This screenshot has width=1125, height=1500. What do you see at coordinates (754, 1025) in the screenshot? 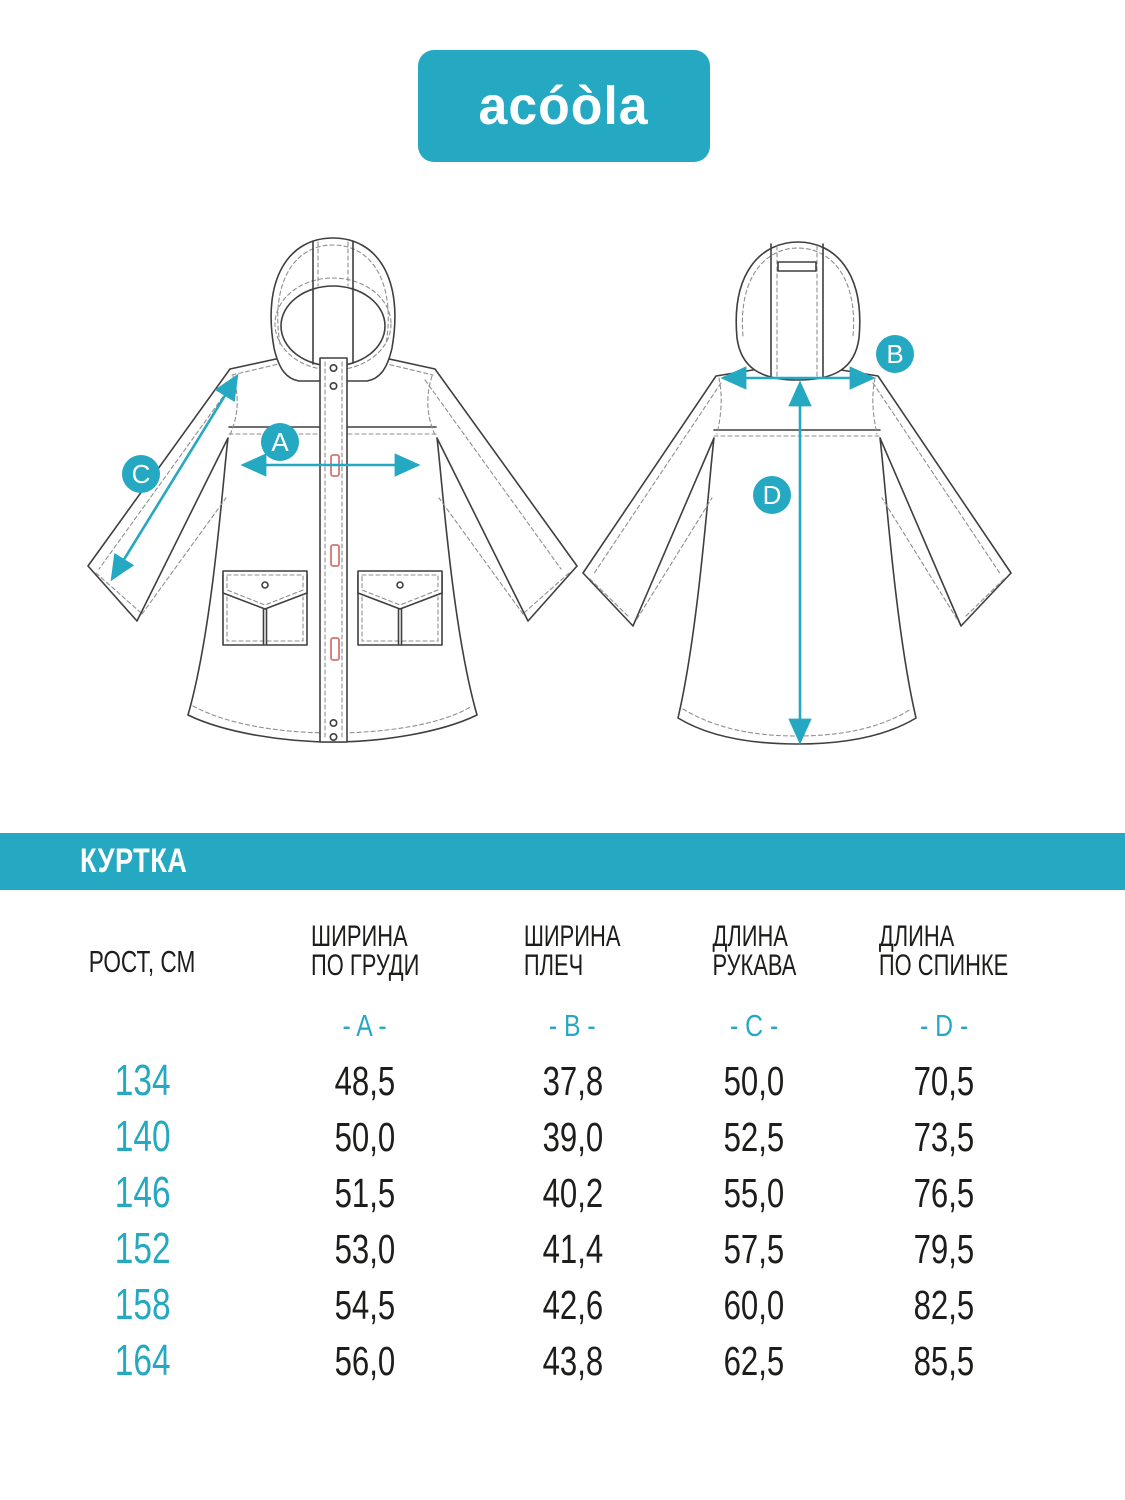
I see `code-C: - C -` at bounding box center [754, 1025].